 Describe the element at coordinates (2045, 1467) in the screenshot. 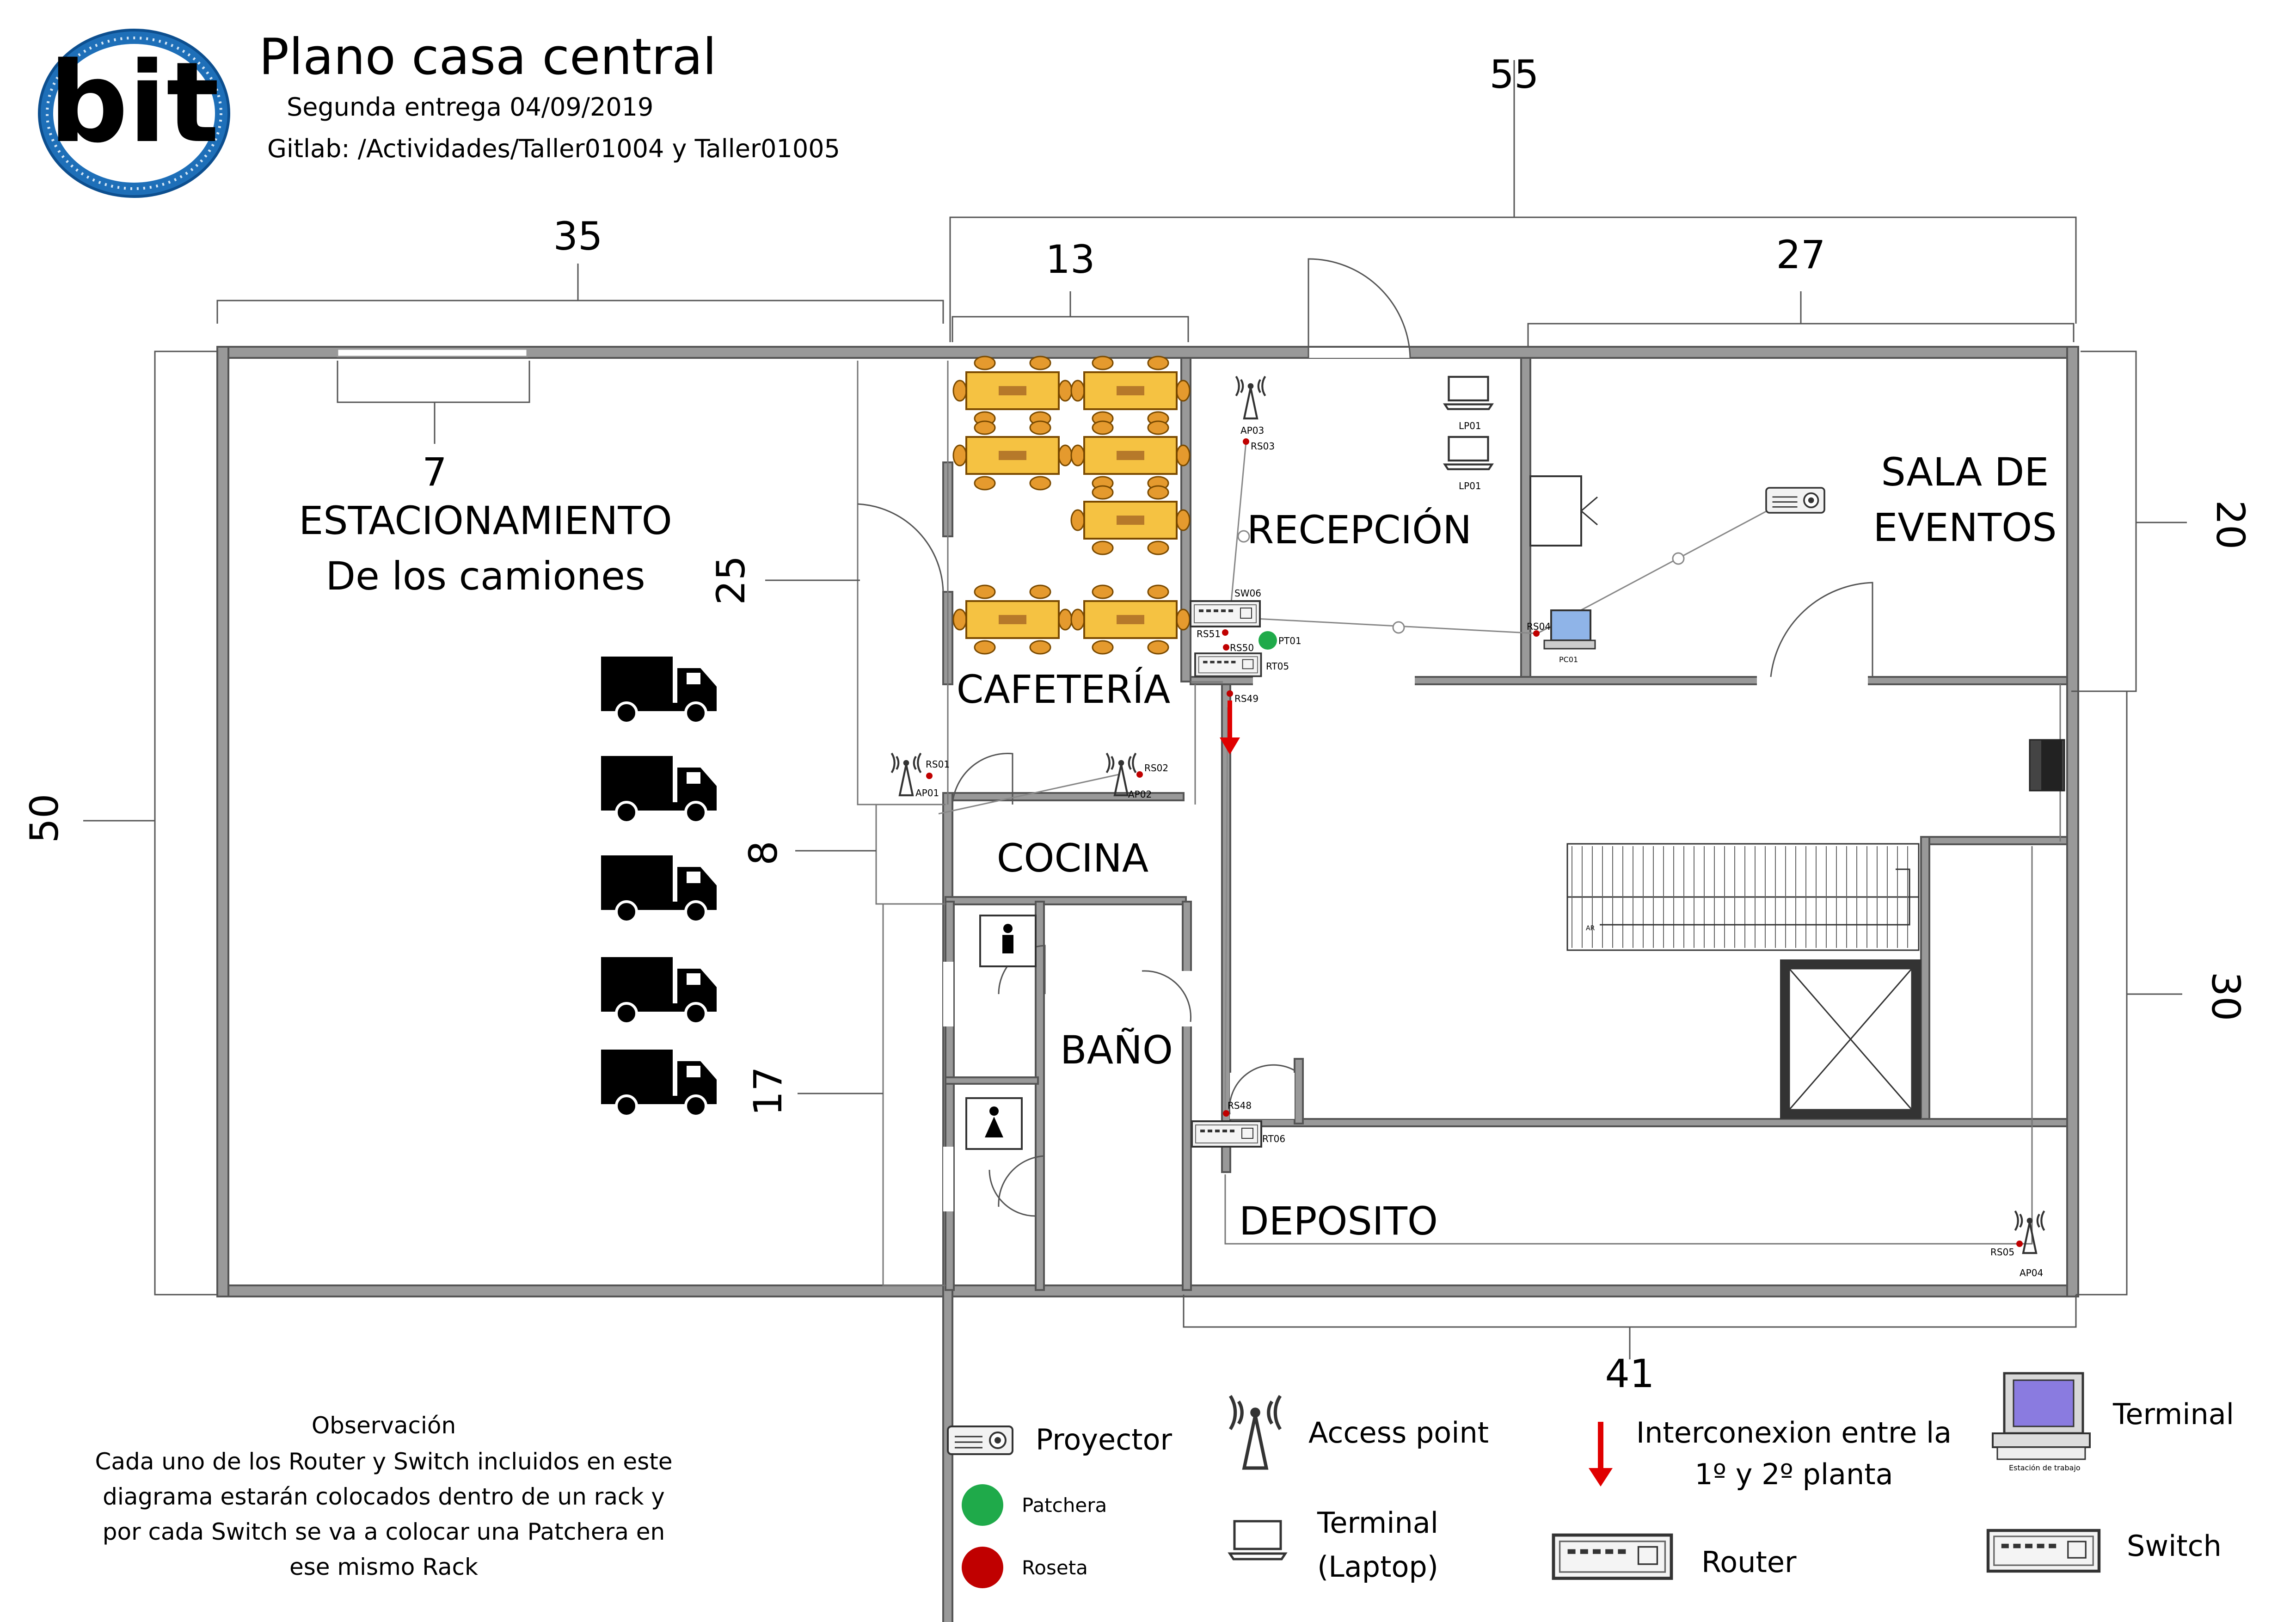

I see `legend-estacion: Estación de trabajo` at that location.